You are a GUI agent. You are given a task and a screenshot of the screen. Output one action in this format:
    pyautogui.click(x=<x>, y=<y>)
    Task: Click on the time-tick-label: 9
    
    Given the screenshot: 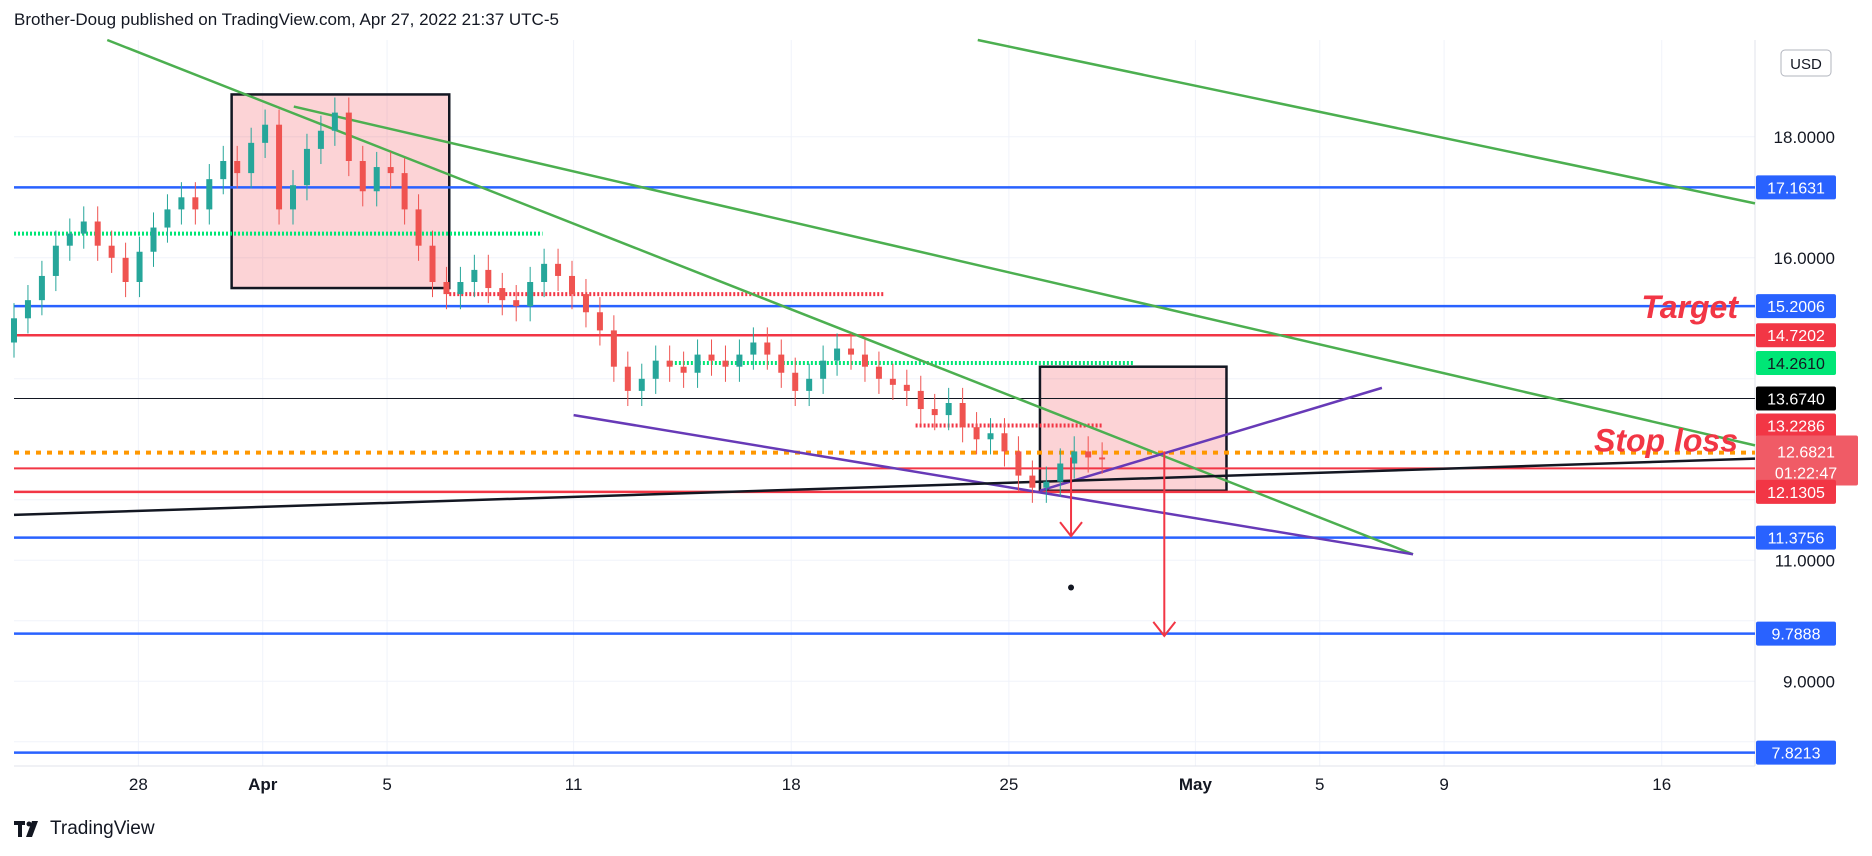 What is the action you would take?
    pyautogui.click(x=1443, y=784)
    